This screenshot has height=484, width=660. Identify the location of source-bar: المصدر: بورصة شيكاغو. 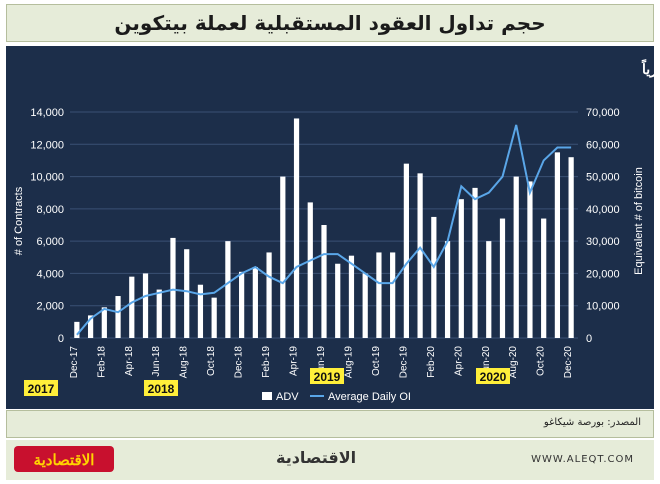
(330, 424).